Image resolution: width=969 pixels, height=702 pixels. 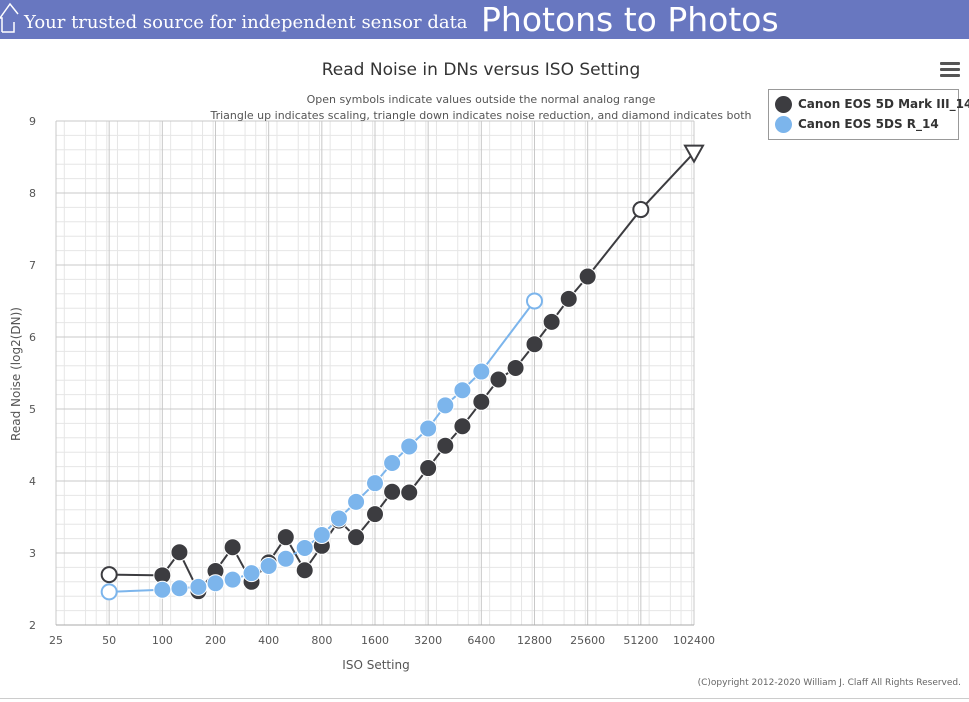 What do you see at coordinates (32, 553) in the screenshot?
I see `y-tick-label: 3` at bounding box center [32, 553].